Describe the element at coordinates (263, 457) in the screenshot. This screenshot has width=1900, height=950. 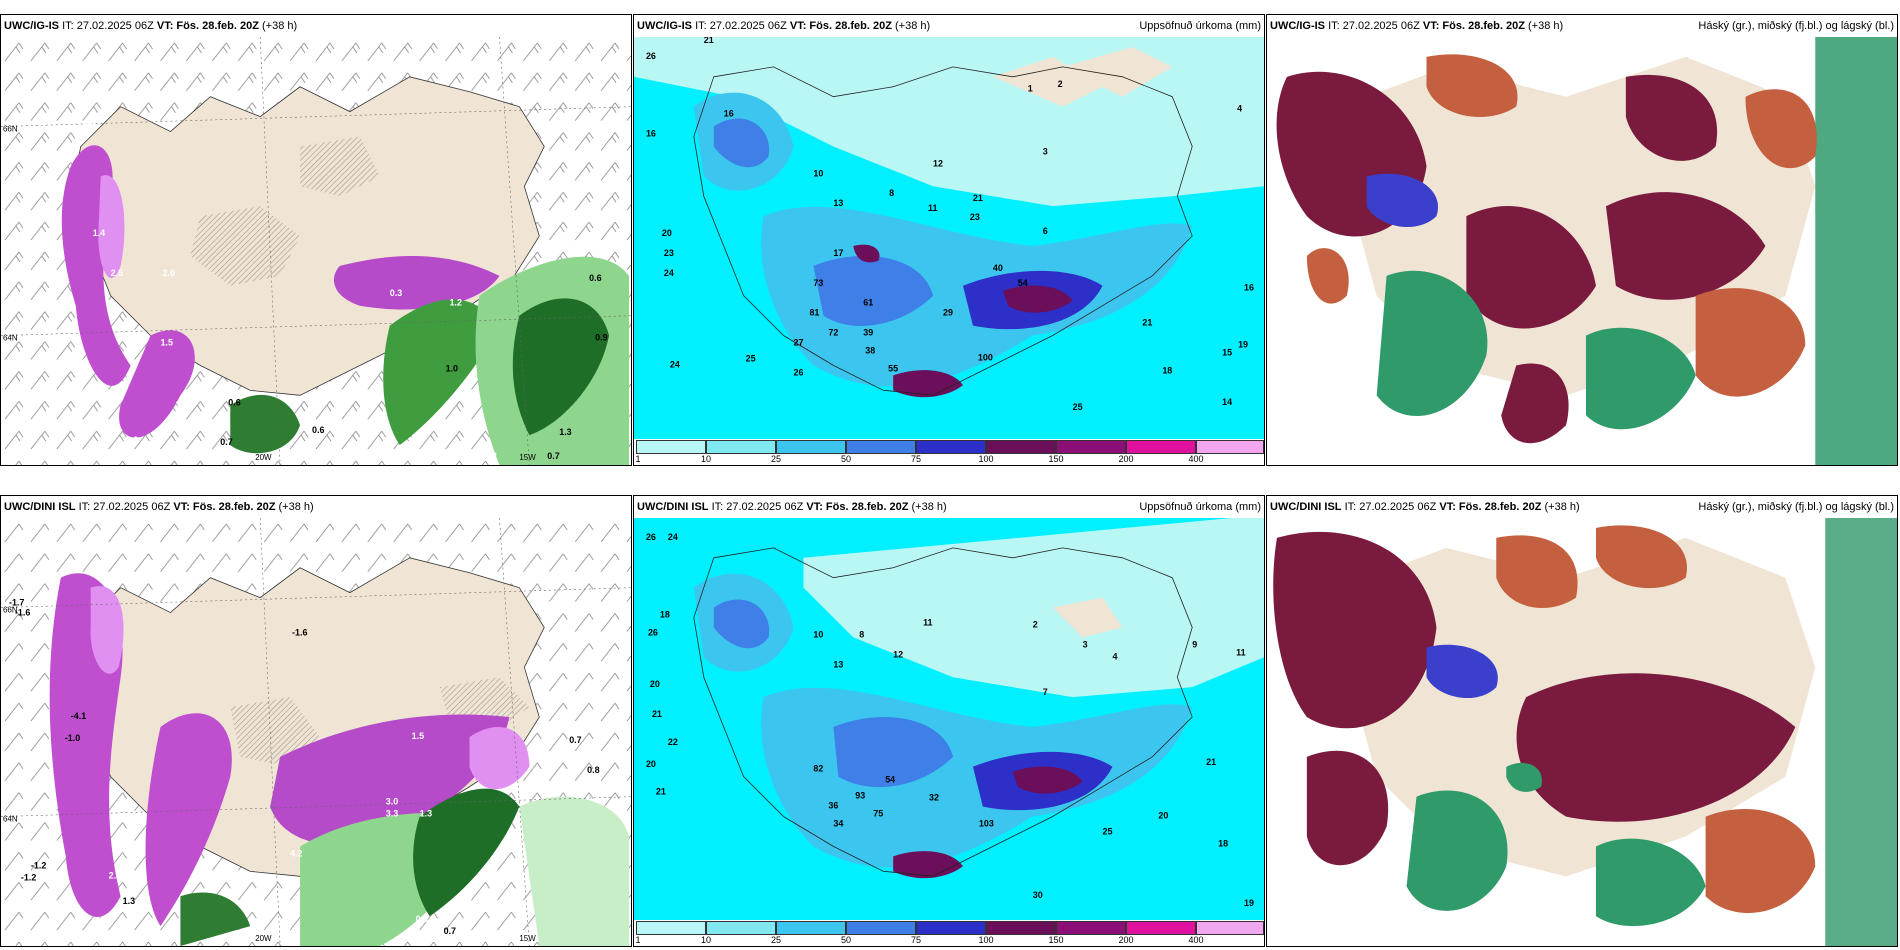
I see `lon-label: 20W` at that location.